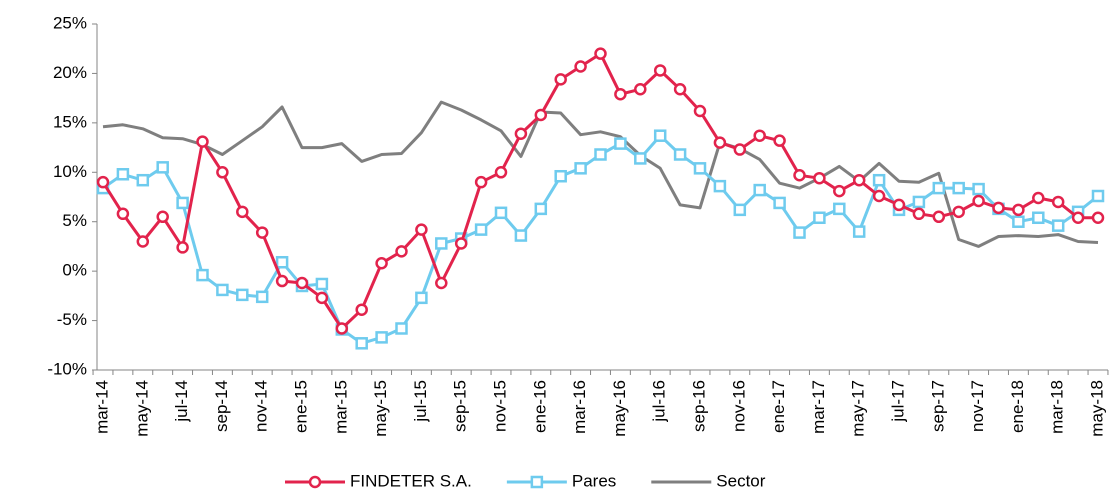 The image size is (1113, 494). What do you see at coordinates (937, 406) in the screenshot?
I see `x-tick-label: sep-17` at bounding box center [937, 406].